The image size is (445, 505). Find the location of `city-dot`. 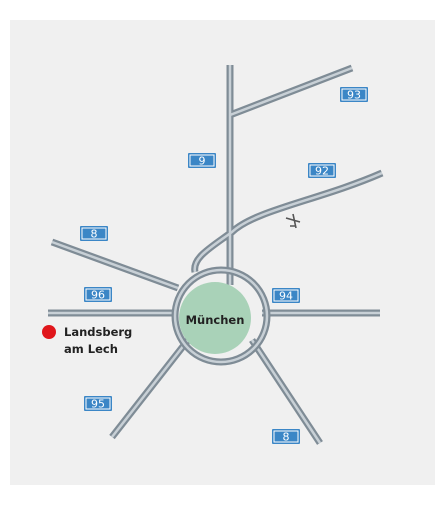

city-dot is located at coordinates (49, 332).